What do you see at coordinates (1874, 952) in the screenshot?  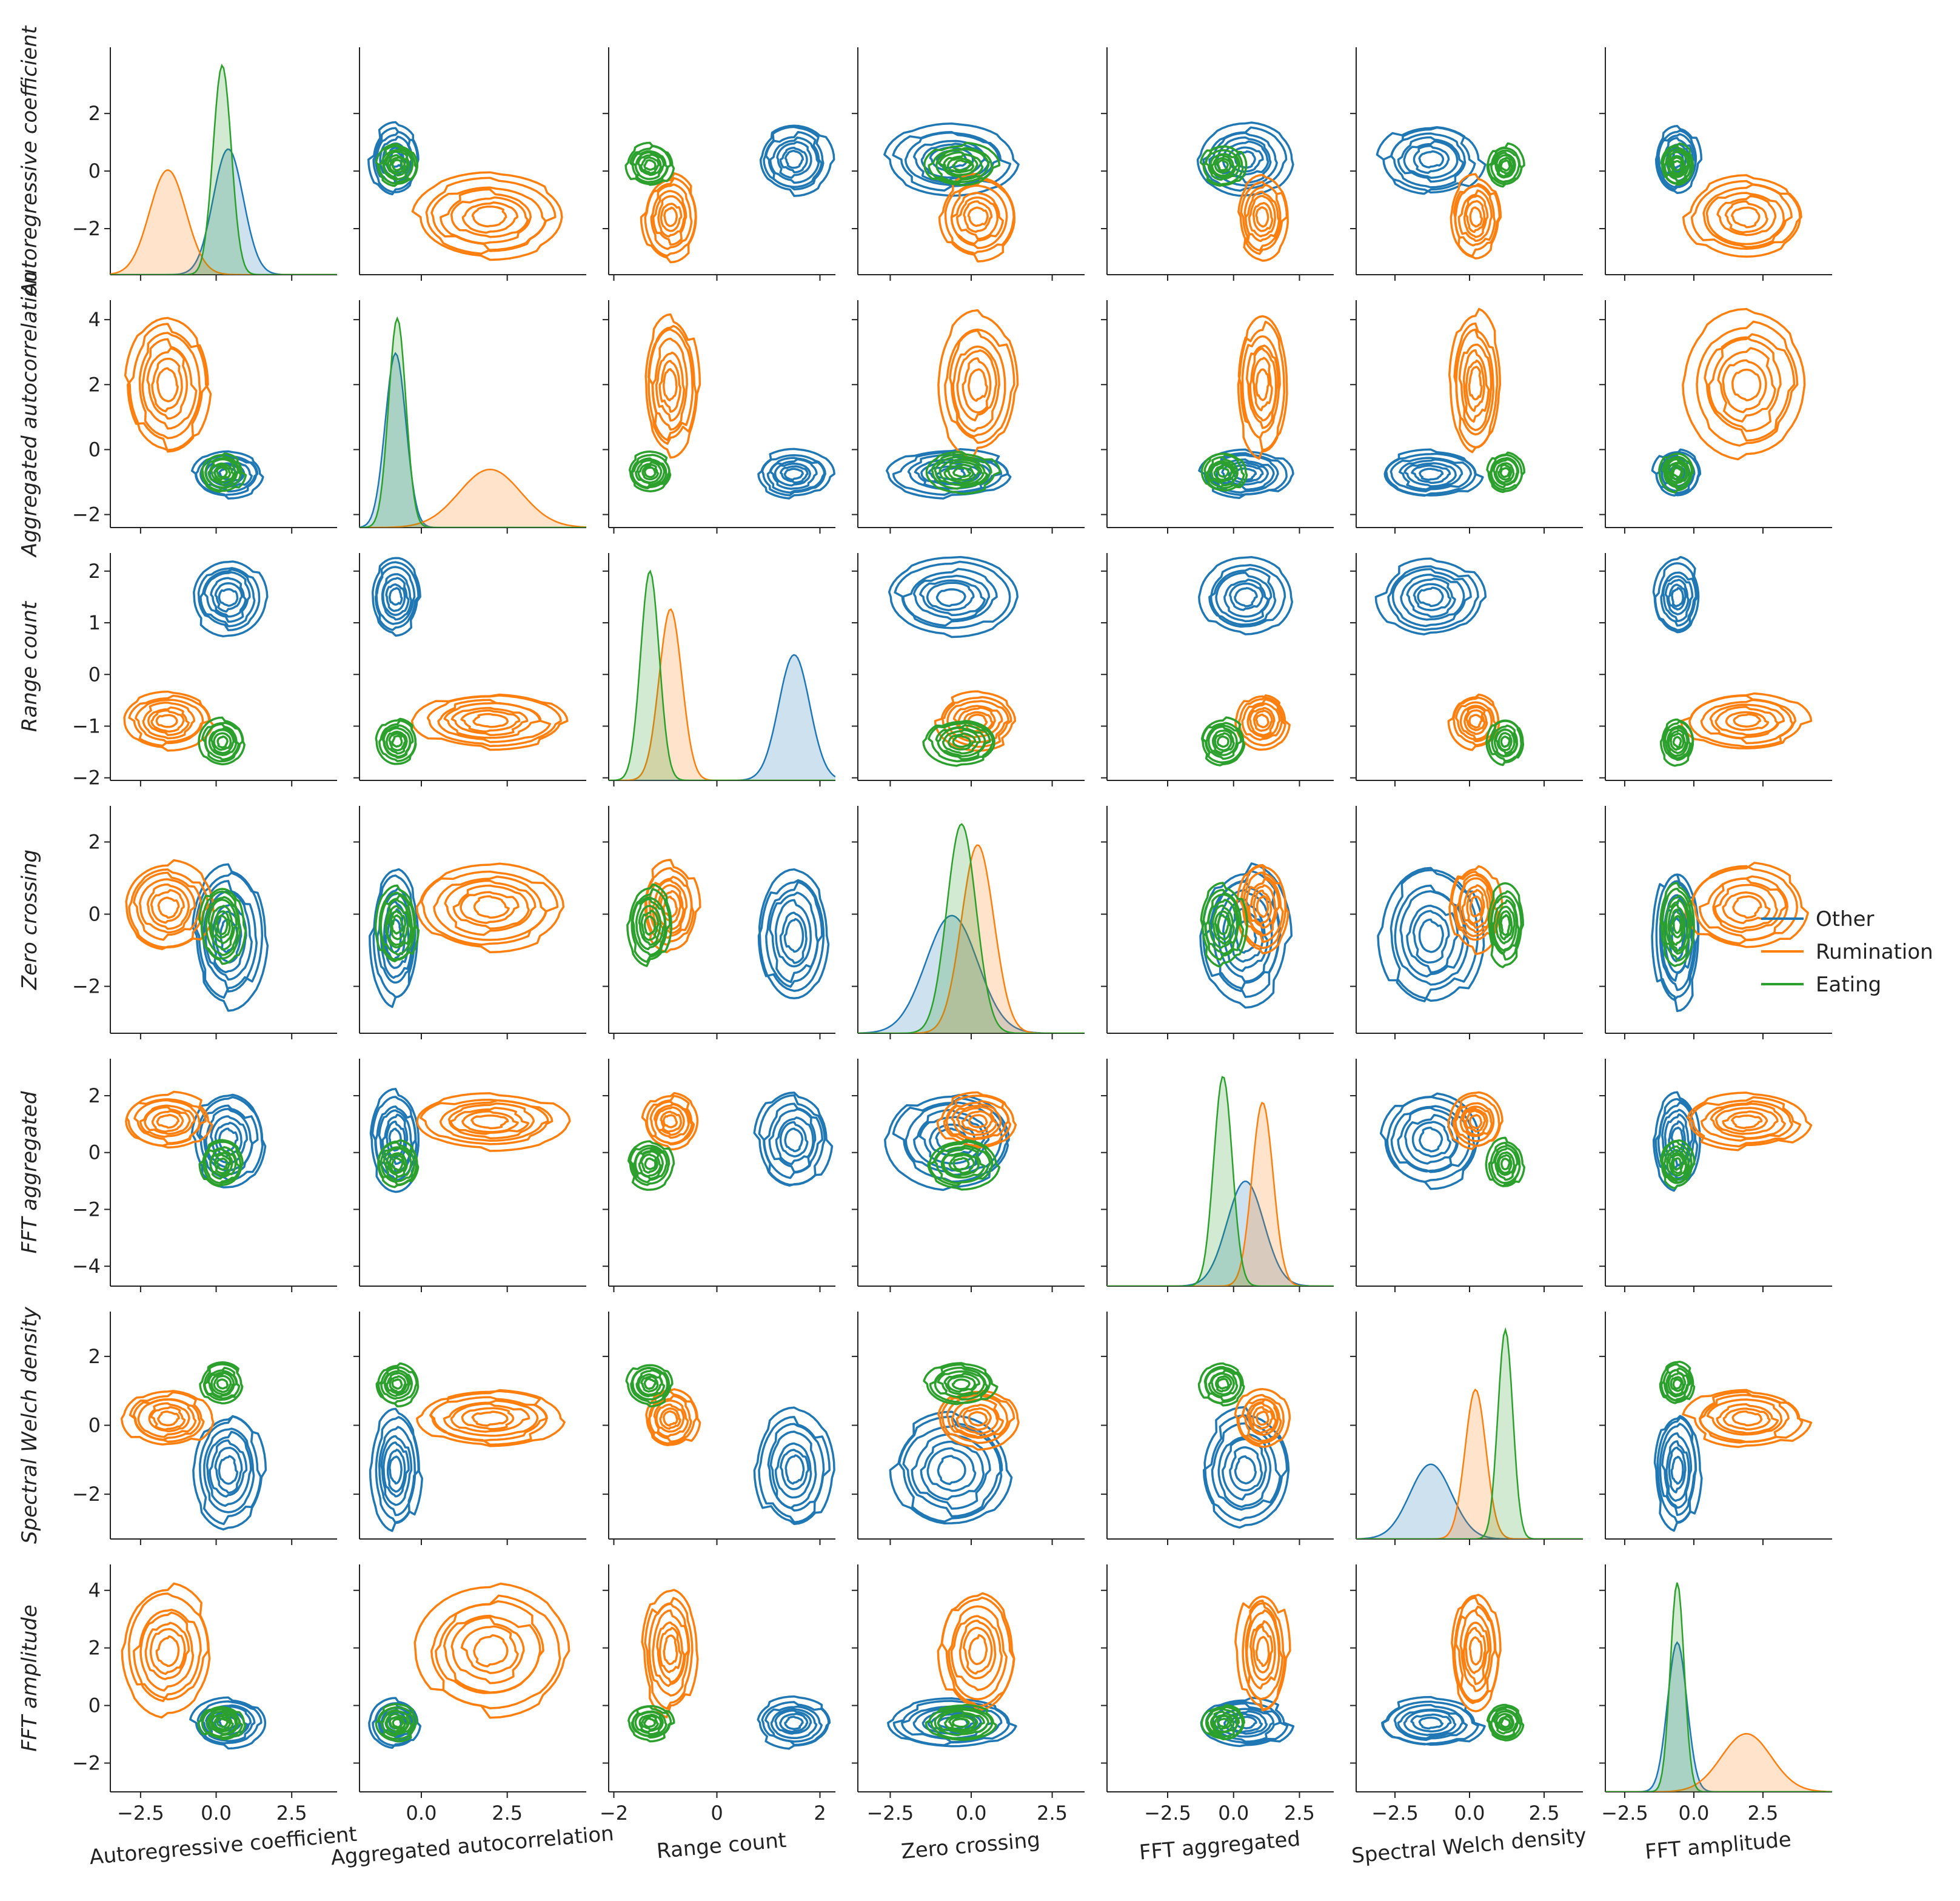 I see `legend-label-rumination: Rumination` at bounding box center [1874, 952].